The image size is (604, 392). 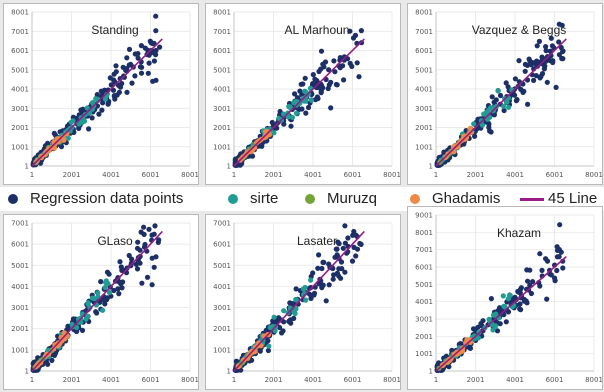 I want to click on x-tick-label: 8001, so click(x=189, y=175).